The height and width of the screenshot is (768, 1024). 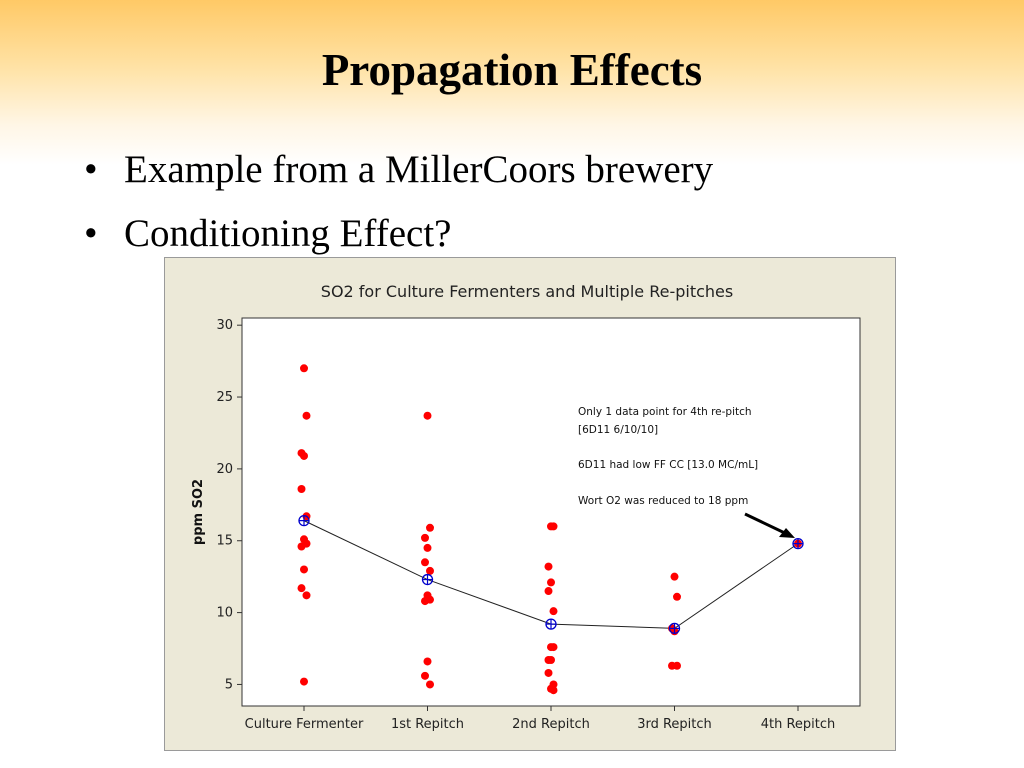 What do you see at coordinates (224, 613) in the screenshot?
I see `y-tick-label: 10` at bounding box center [224, 613].